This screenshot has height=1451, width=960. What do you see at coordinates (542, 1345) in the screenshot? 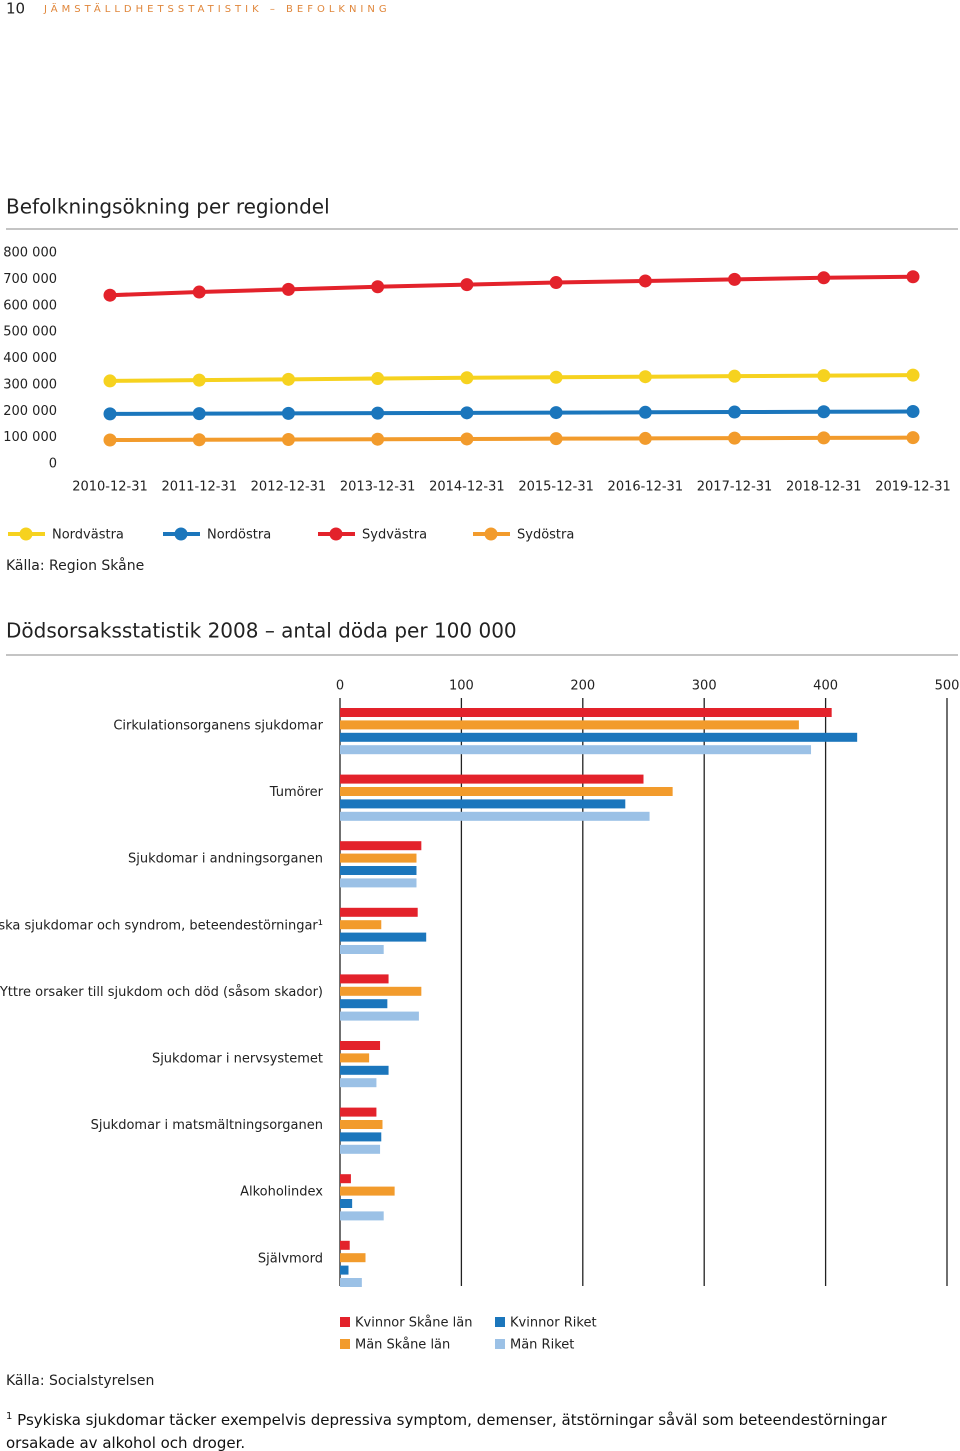
I see `legend-label: Män Riket` at bounding box center [542, 1345].